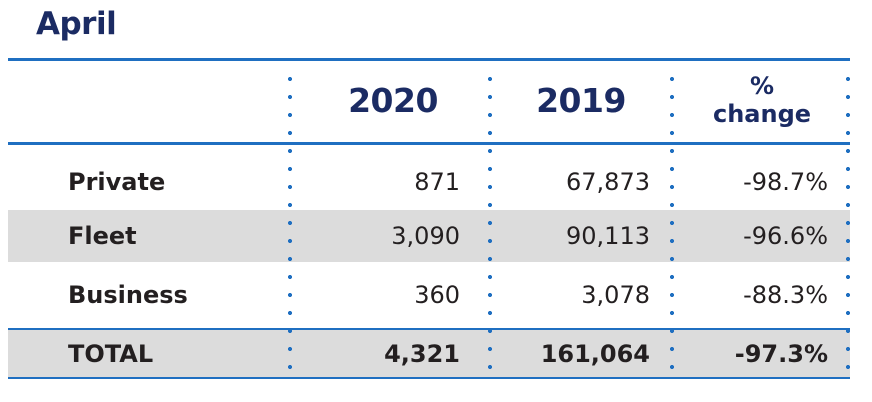 The width and height of the screenshot is (872, 402). I want to click on column-header-2020: 2020, so click(393, 100).